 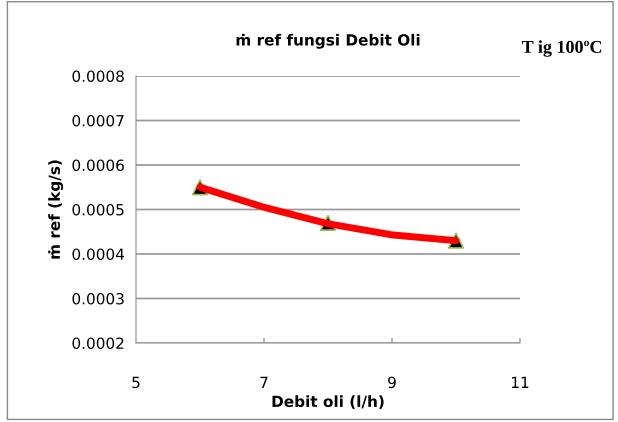 What do you see at coordinates (98, 298) in the screenshot?
I see `y-tick-label: 0.0003` at bounding box center [98, 298].